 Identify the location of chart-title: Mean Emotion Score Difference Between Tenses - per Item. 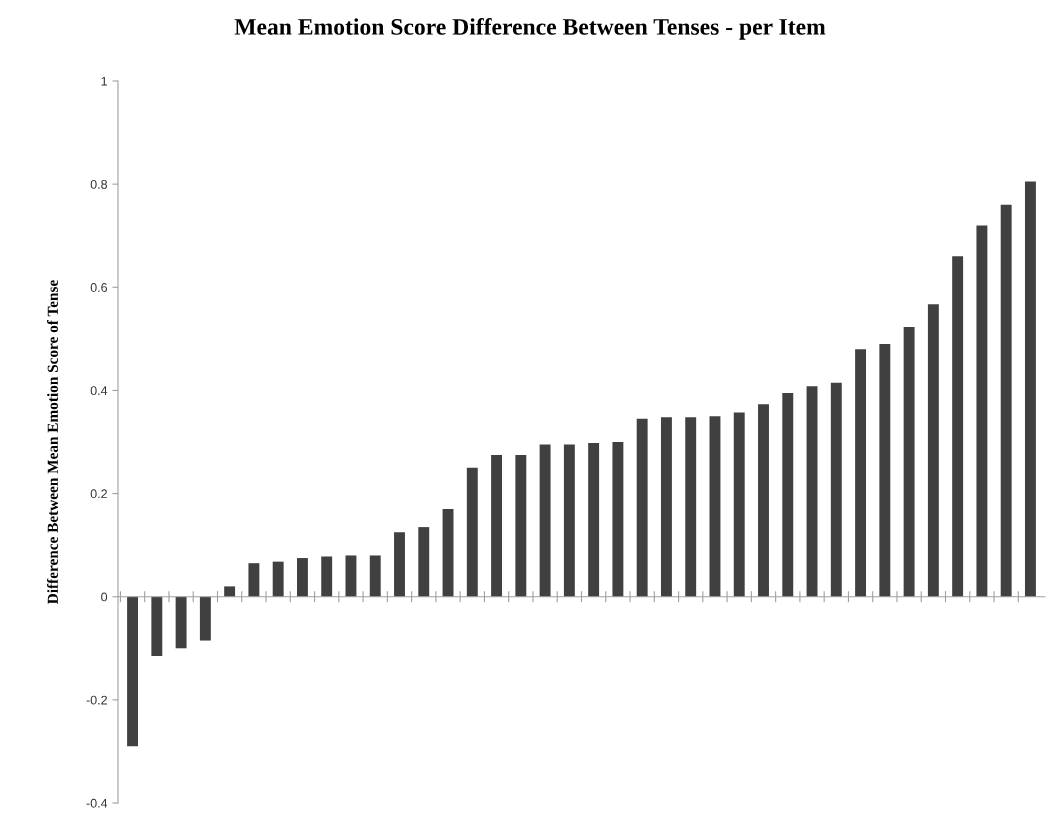
(530, 28).